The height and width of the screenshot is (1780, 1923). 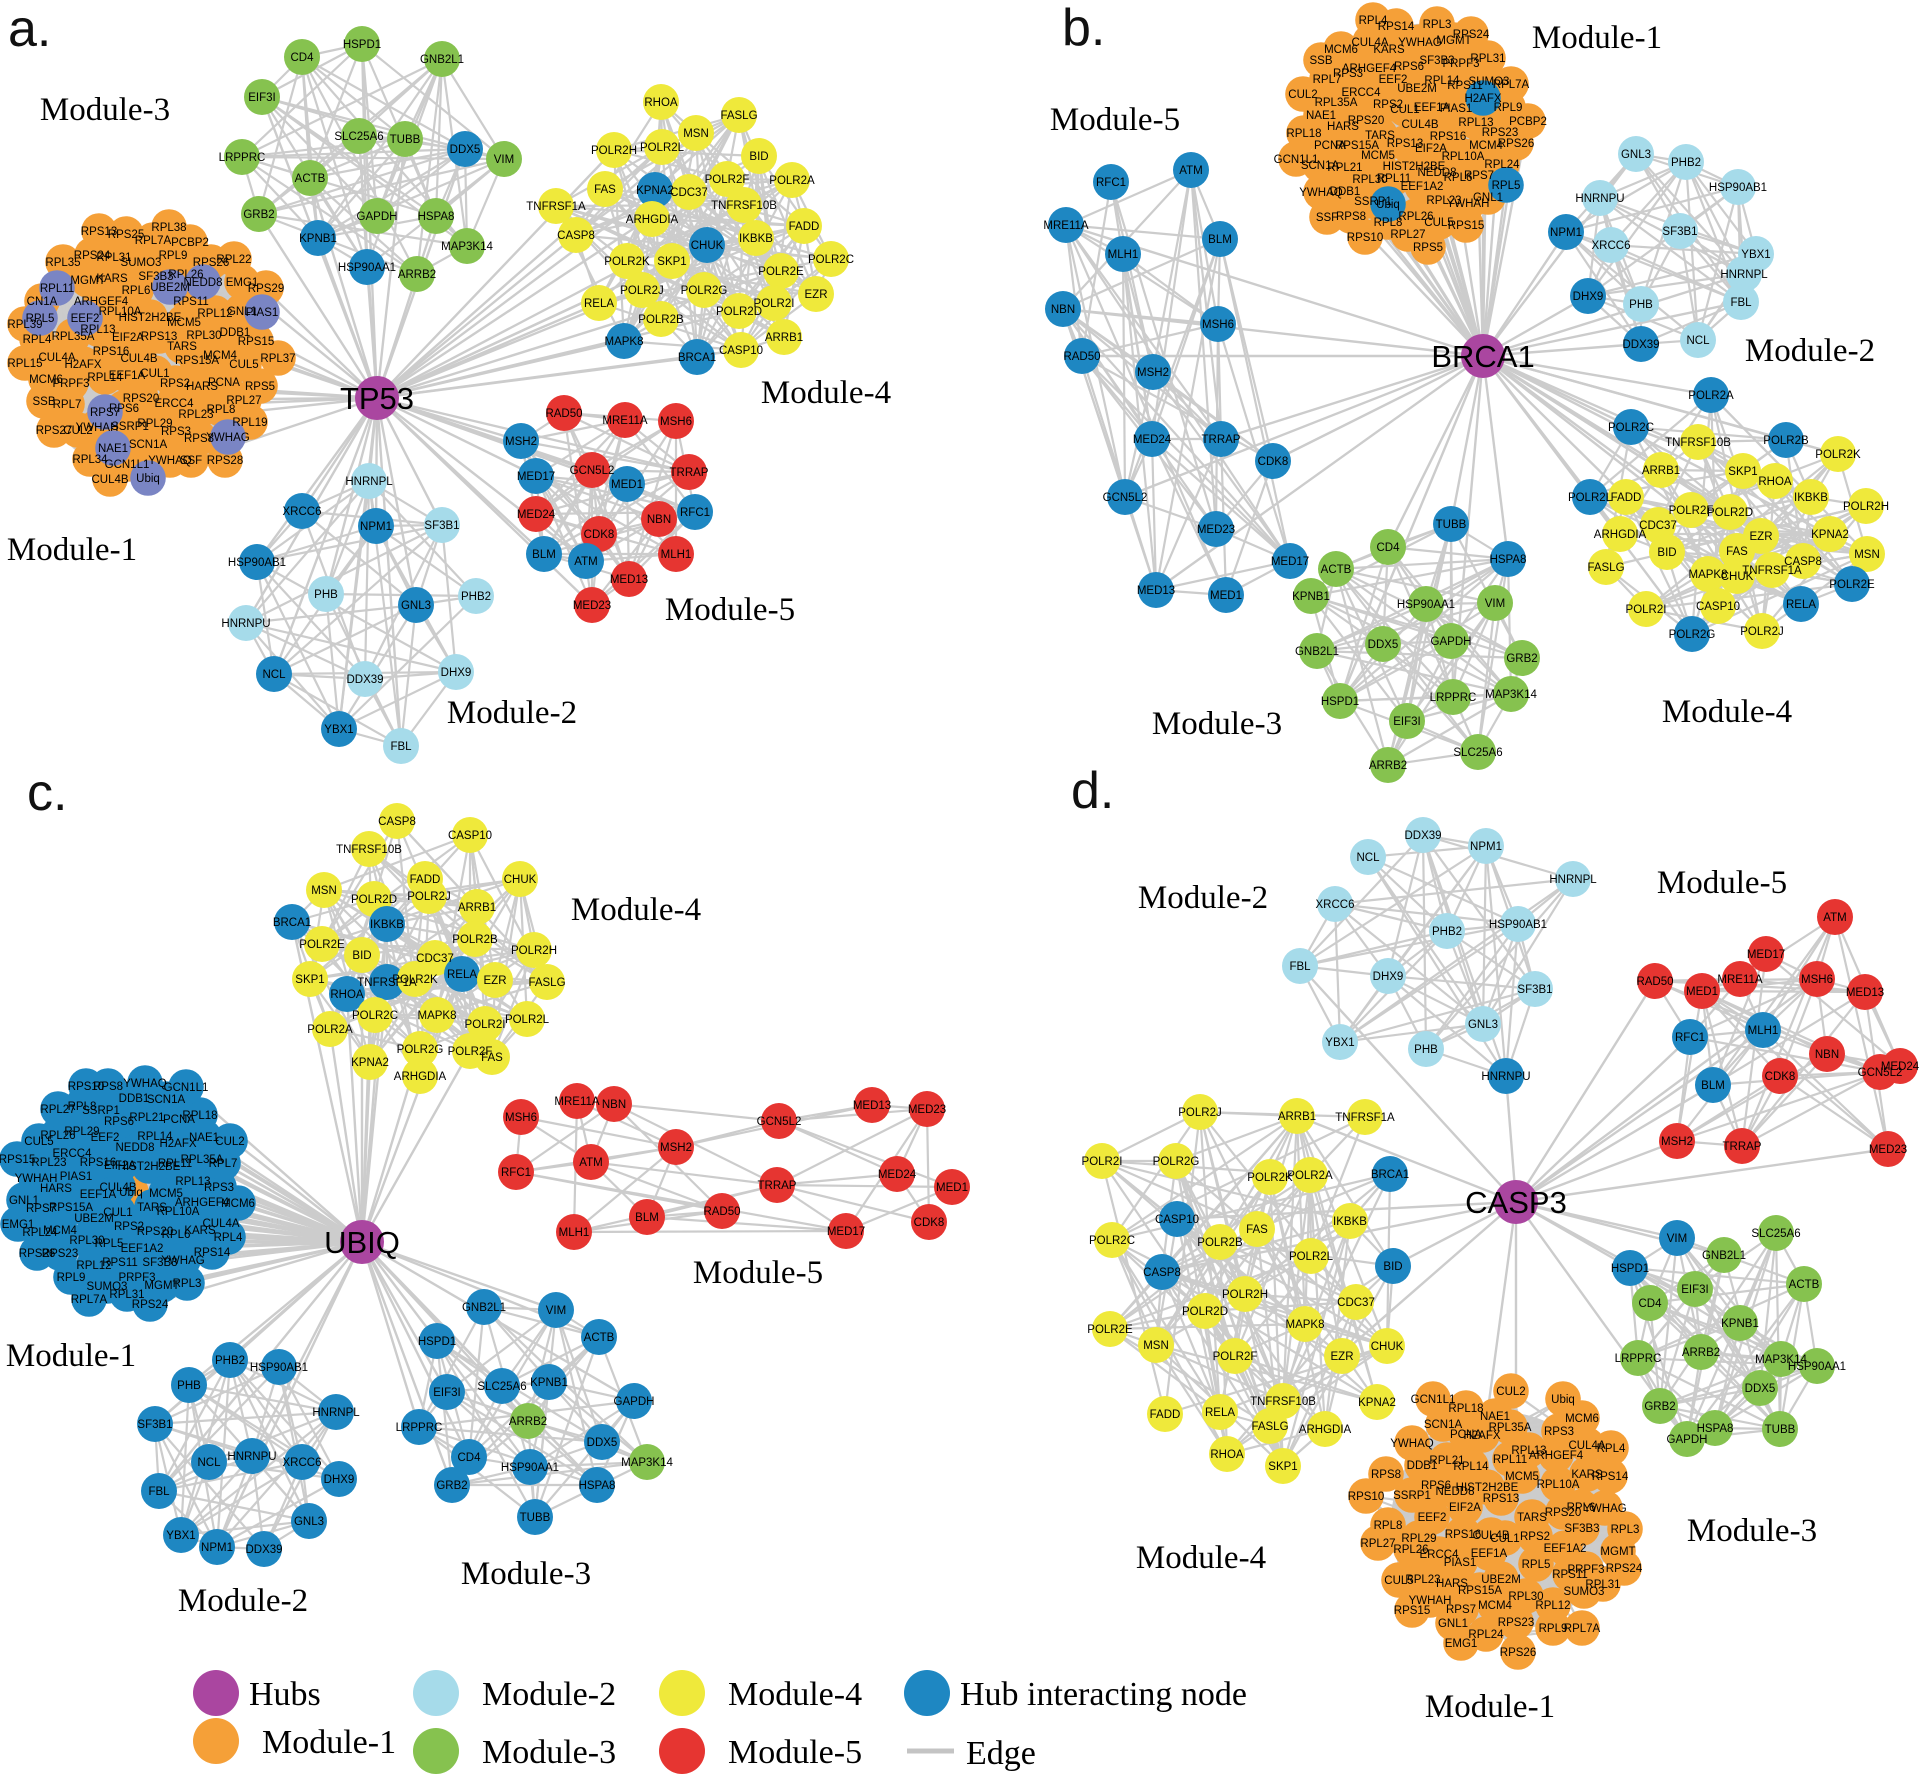 What do you see at coordinates (1227, 1455) in the screenshot?
I see `svg-text: RHOA` at bounding box center [1227, 1455].